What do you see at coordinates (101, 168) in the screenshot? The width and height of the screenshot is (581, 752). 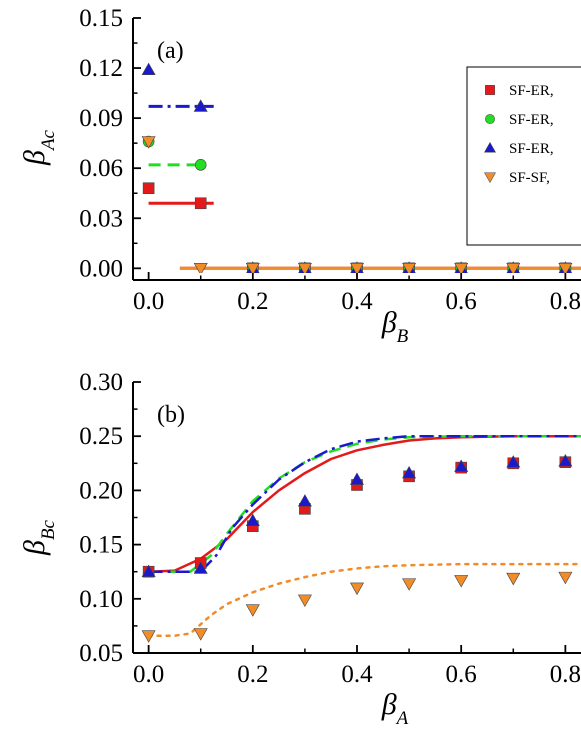 I see `y-tick-label: 0.06` at bounding box center [101, 168].